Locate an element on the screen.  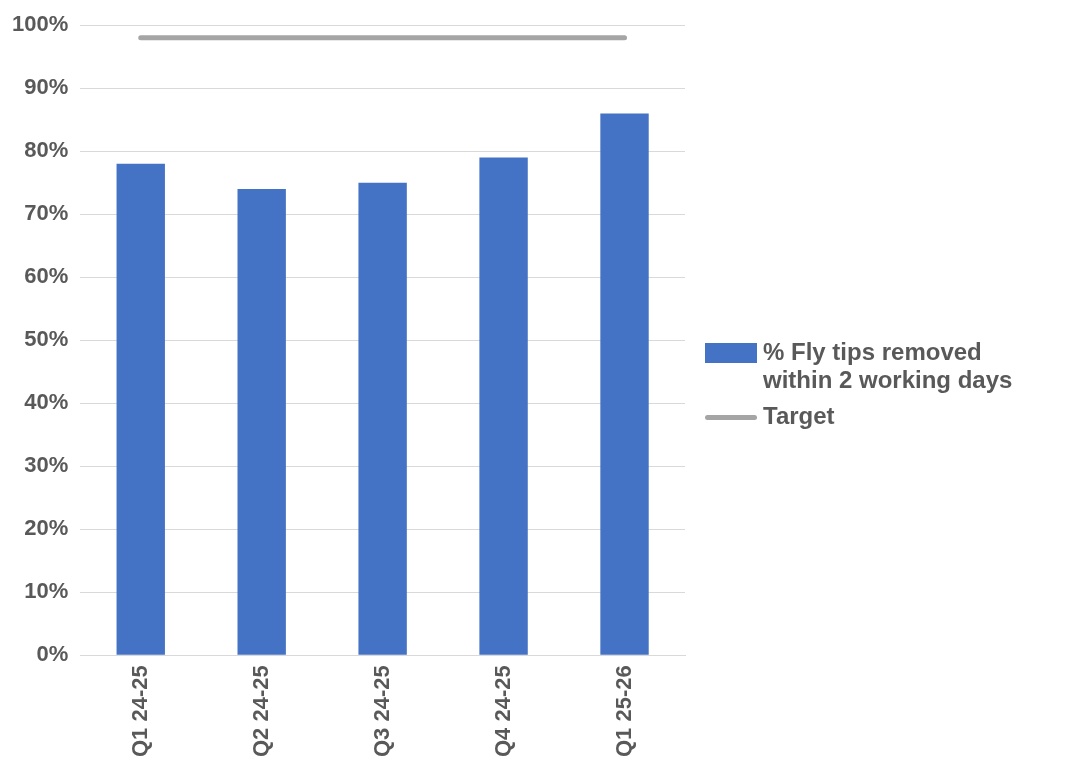
x-tick-label: Q1 25-26 is located at coordinates (623, 711).